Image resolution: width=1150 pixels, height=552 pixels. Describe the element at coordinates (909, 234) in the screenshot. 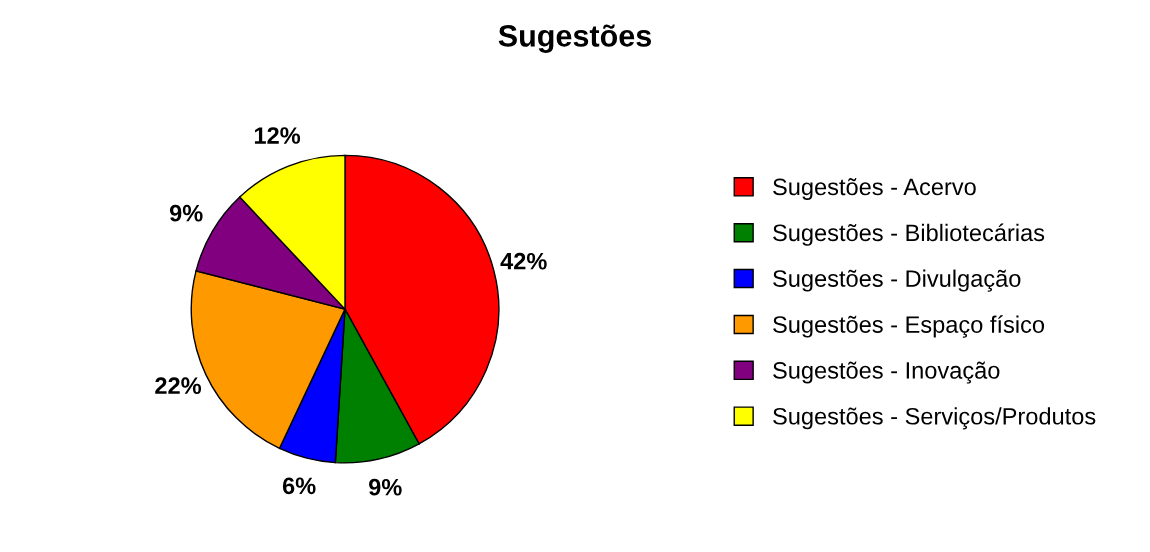

I see `legend-label: Sugestões - Bibliotecárias` at that location.